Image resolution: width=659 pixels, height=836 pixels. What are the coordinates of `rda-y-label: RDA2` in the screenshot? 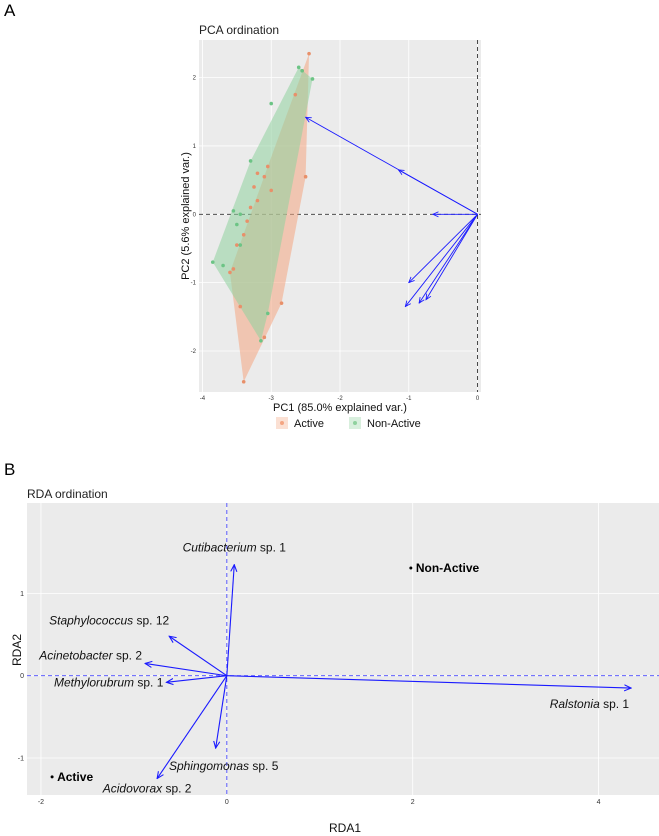 It's located at (17, 650).